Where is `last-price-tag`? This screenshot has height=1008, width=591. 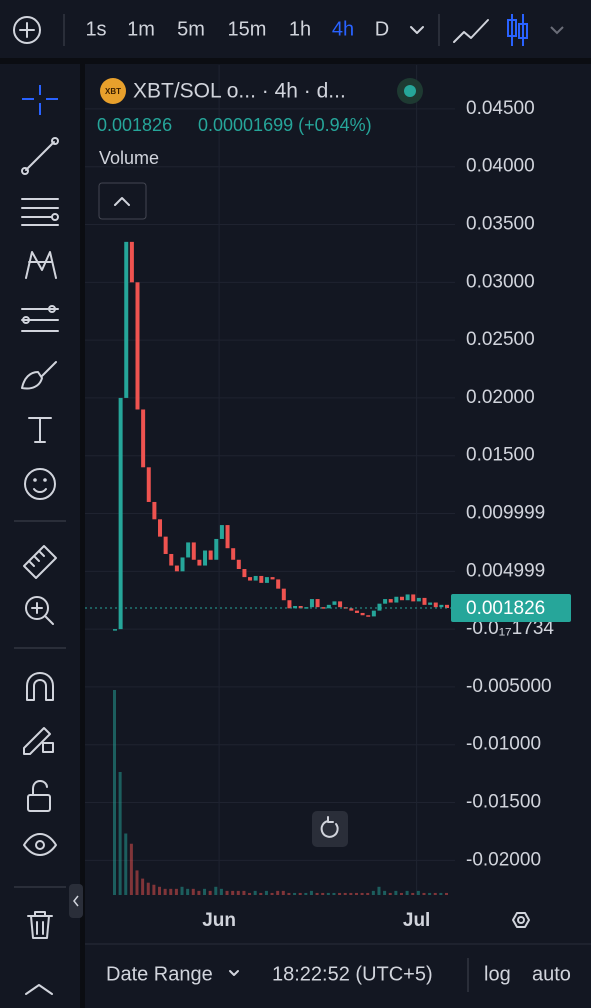 last-price-tag is located at coordinates (511, 608).